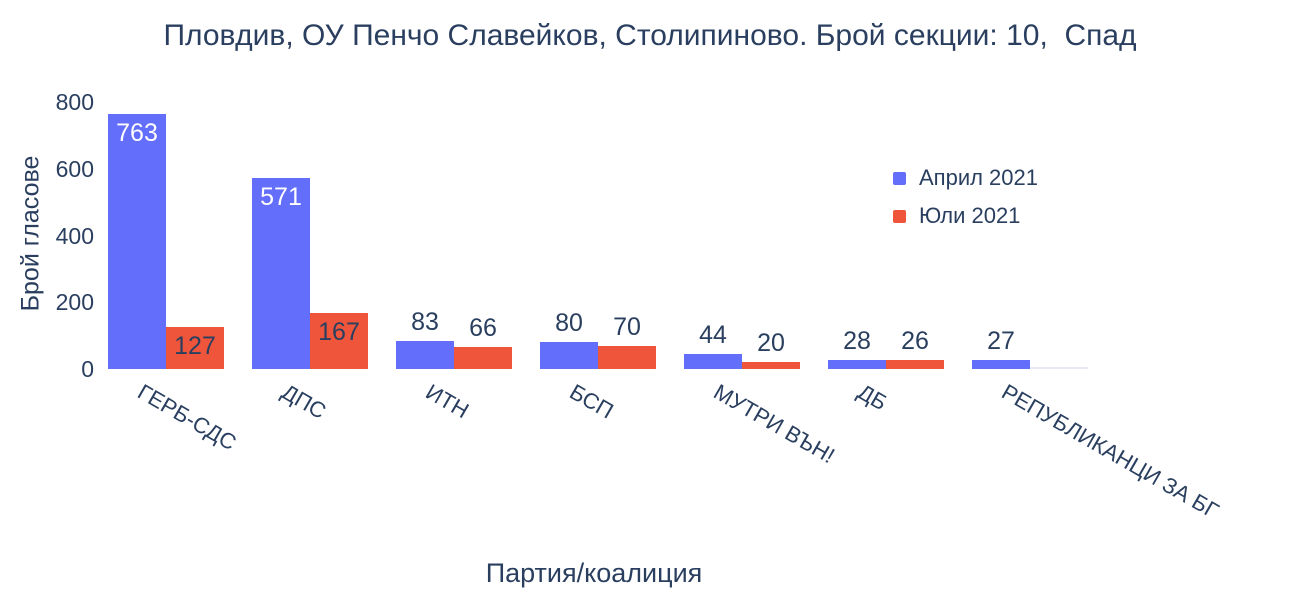 The height and width of the screenshot is (600, 1300). What do you see at coordinates (74, 168) in the screenshot?
I see `y-tick-label: 600` at bounding box center [74, 168].